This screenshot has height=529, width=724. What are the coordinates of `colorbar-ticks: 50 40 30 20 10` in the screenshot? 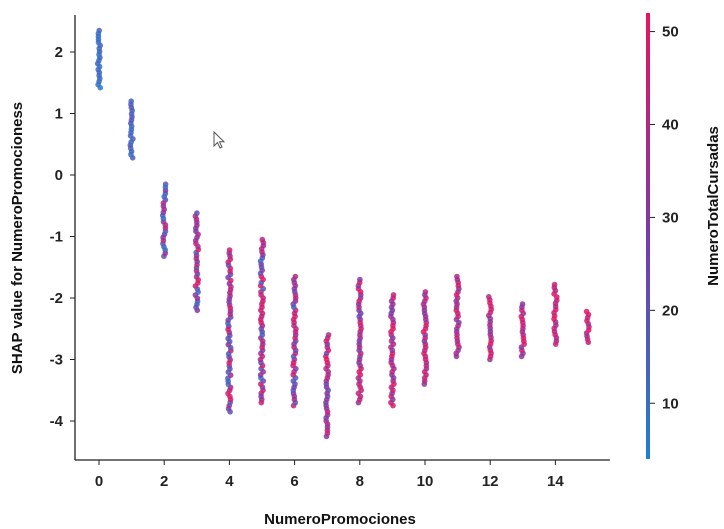 It's located at (664, 218).